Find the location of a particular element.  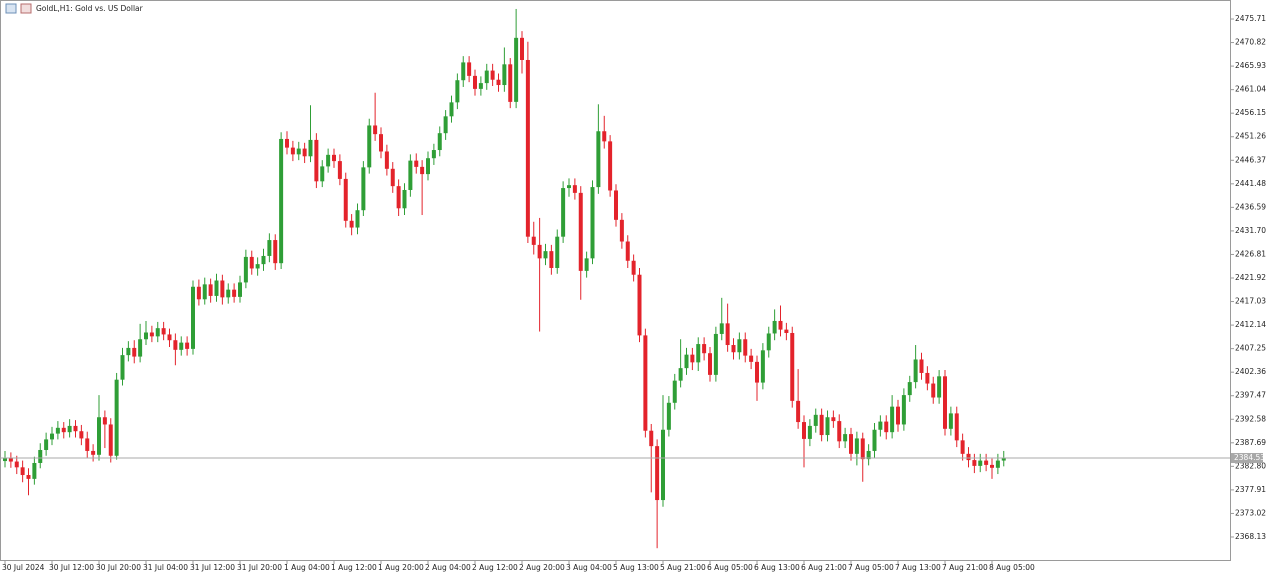

chart-icon is located at coordinates (26, 8).